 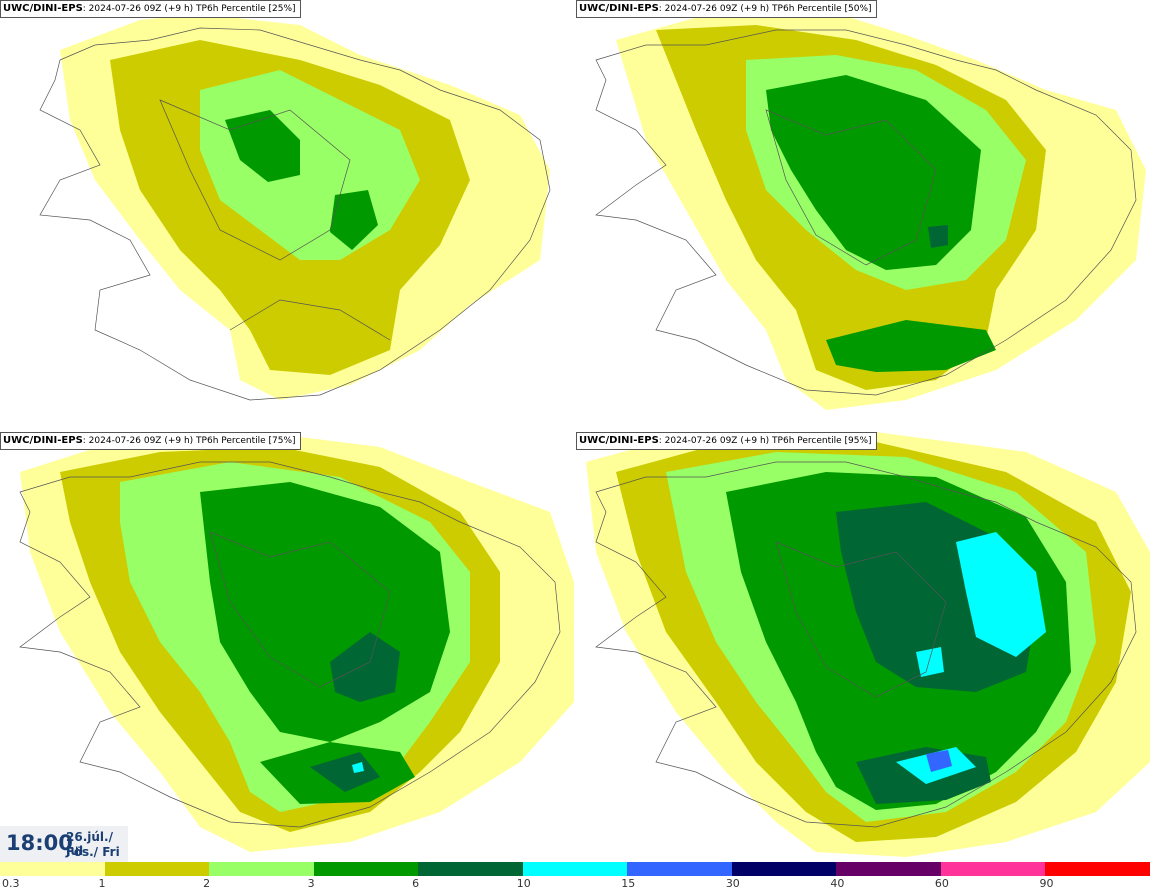 What do you see at coordinates (89, 844) in the screenshot?
I see `valid-date: 26.júl./ Jul` at bounding box center [89, 844].